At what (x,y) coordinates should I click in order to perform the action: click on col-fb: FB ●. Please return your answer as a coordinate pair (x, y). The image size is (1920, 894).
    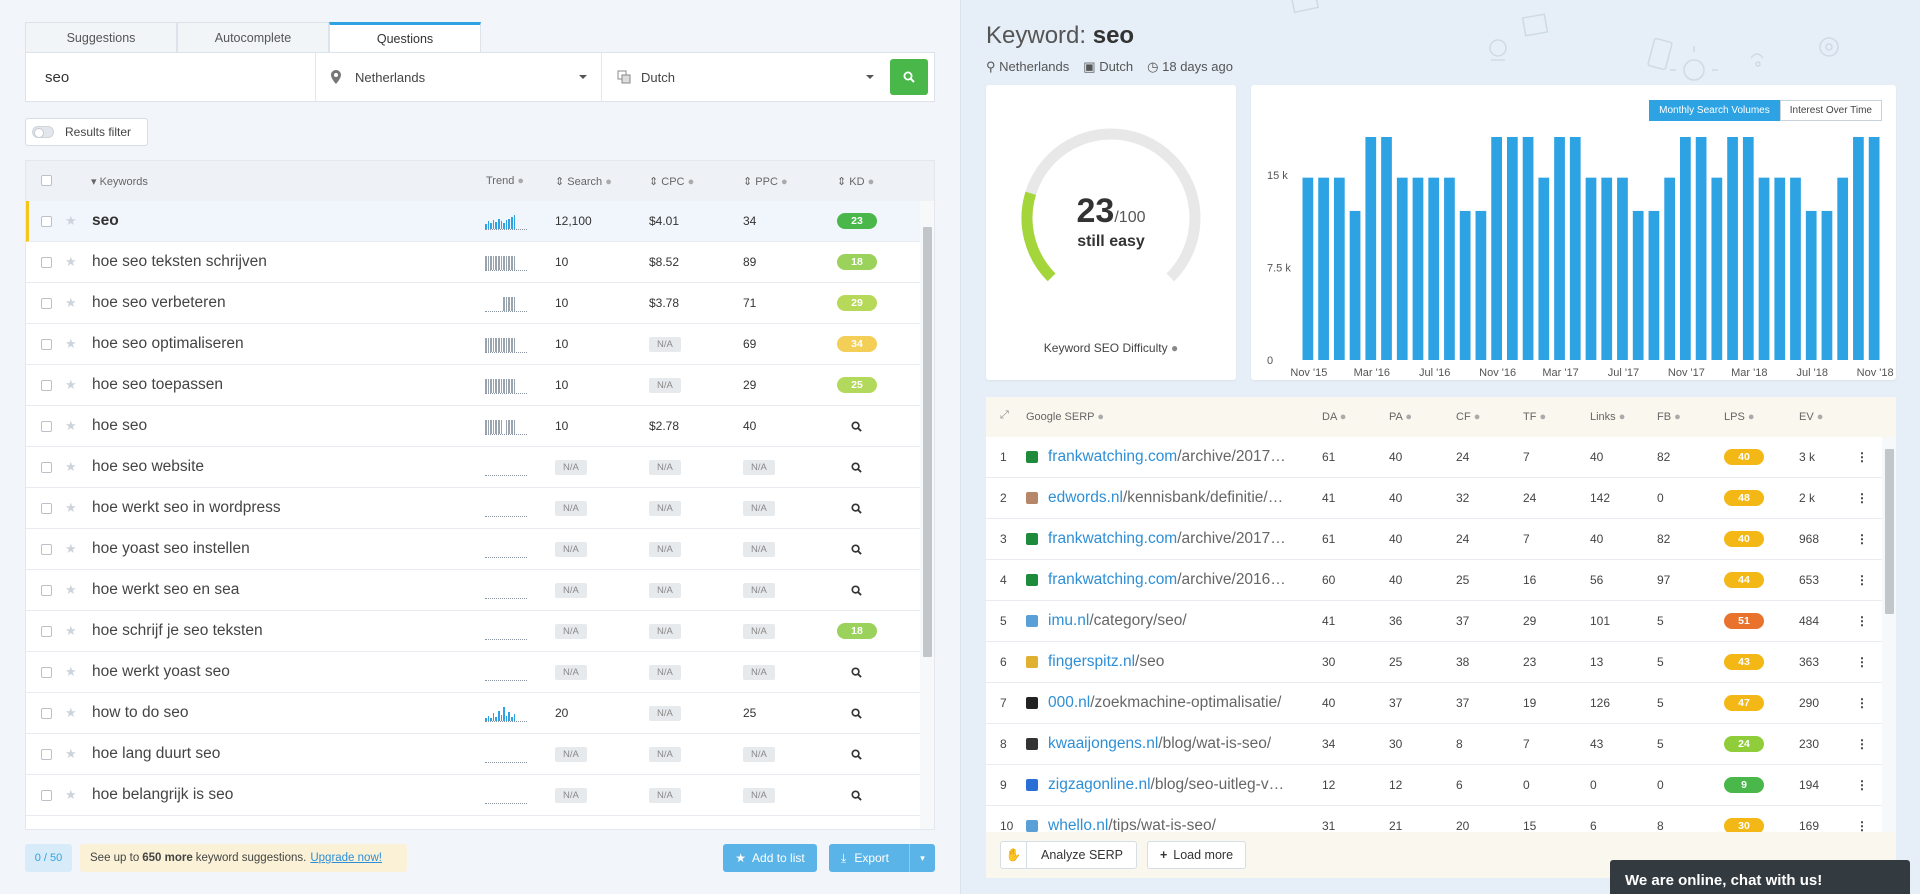
    Looking at the image, I should click on (1669, 417).